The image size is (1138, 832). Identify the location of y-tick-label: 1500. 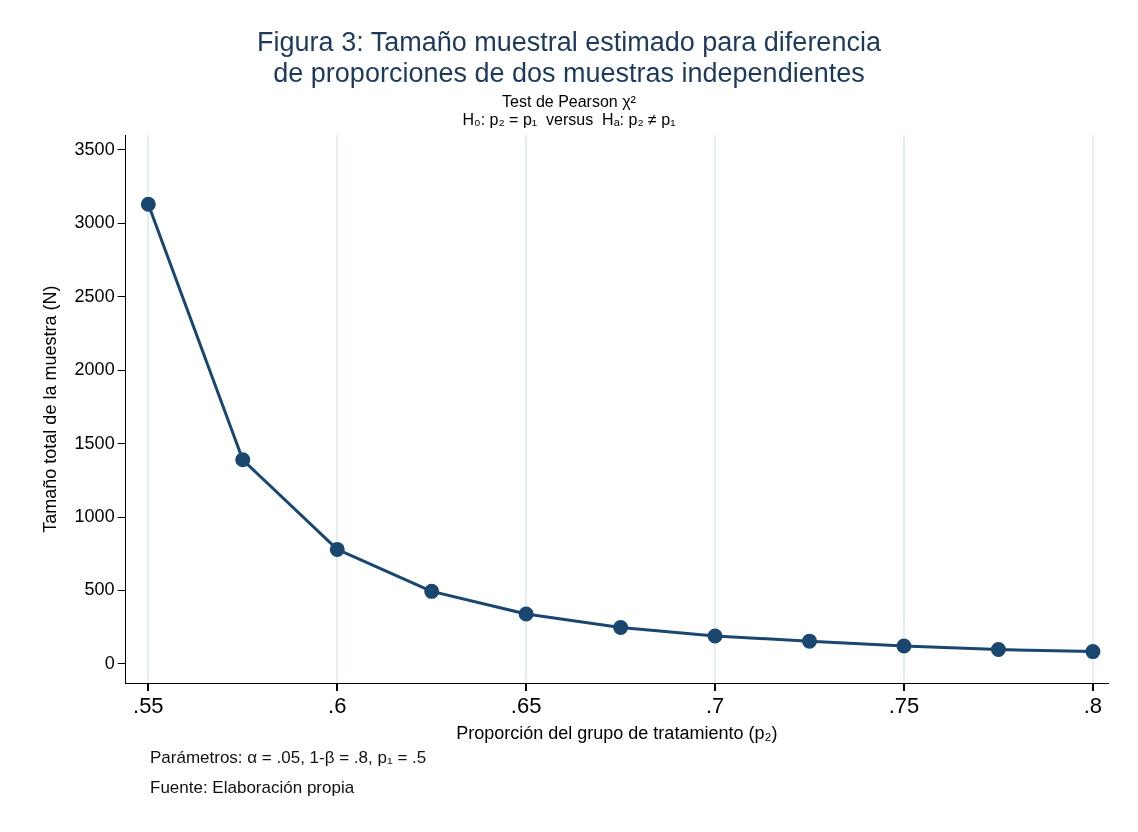
(94, 442).